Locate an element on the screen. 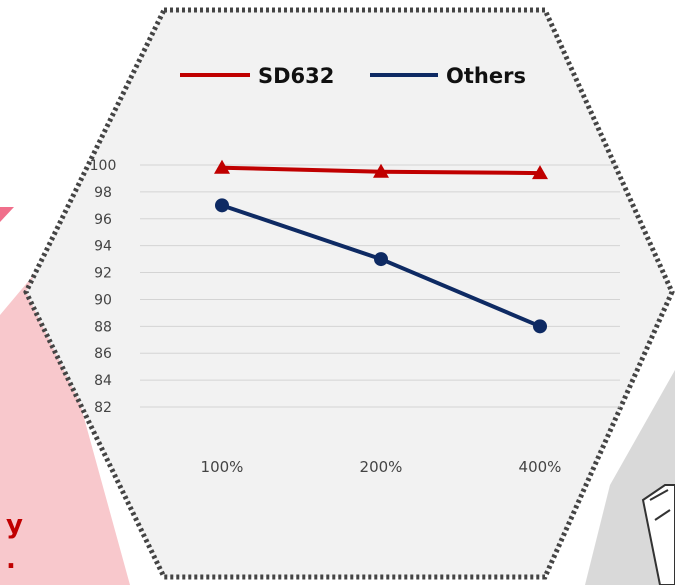  x-tick-label: 400% is located at coordinates (540, 467).